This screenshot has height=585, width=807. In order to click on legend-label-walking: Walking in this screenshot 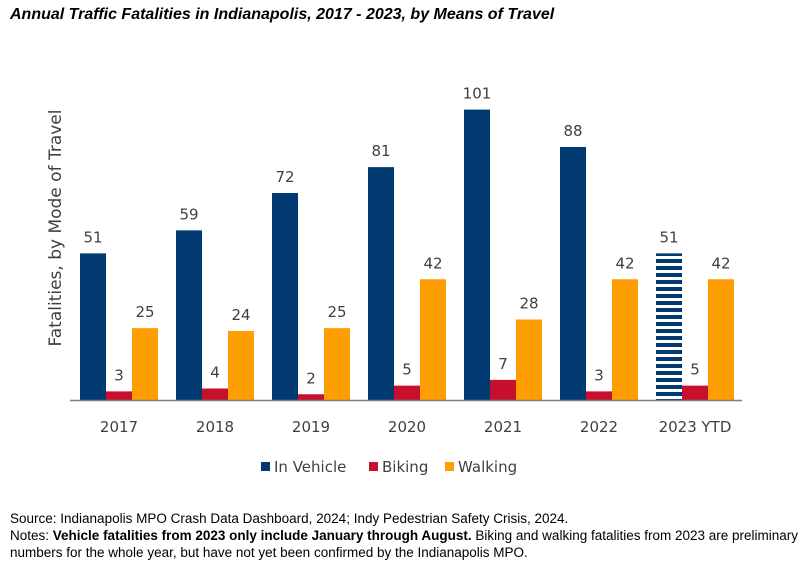, I will do `click(487, 467)`.